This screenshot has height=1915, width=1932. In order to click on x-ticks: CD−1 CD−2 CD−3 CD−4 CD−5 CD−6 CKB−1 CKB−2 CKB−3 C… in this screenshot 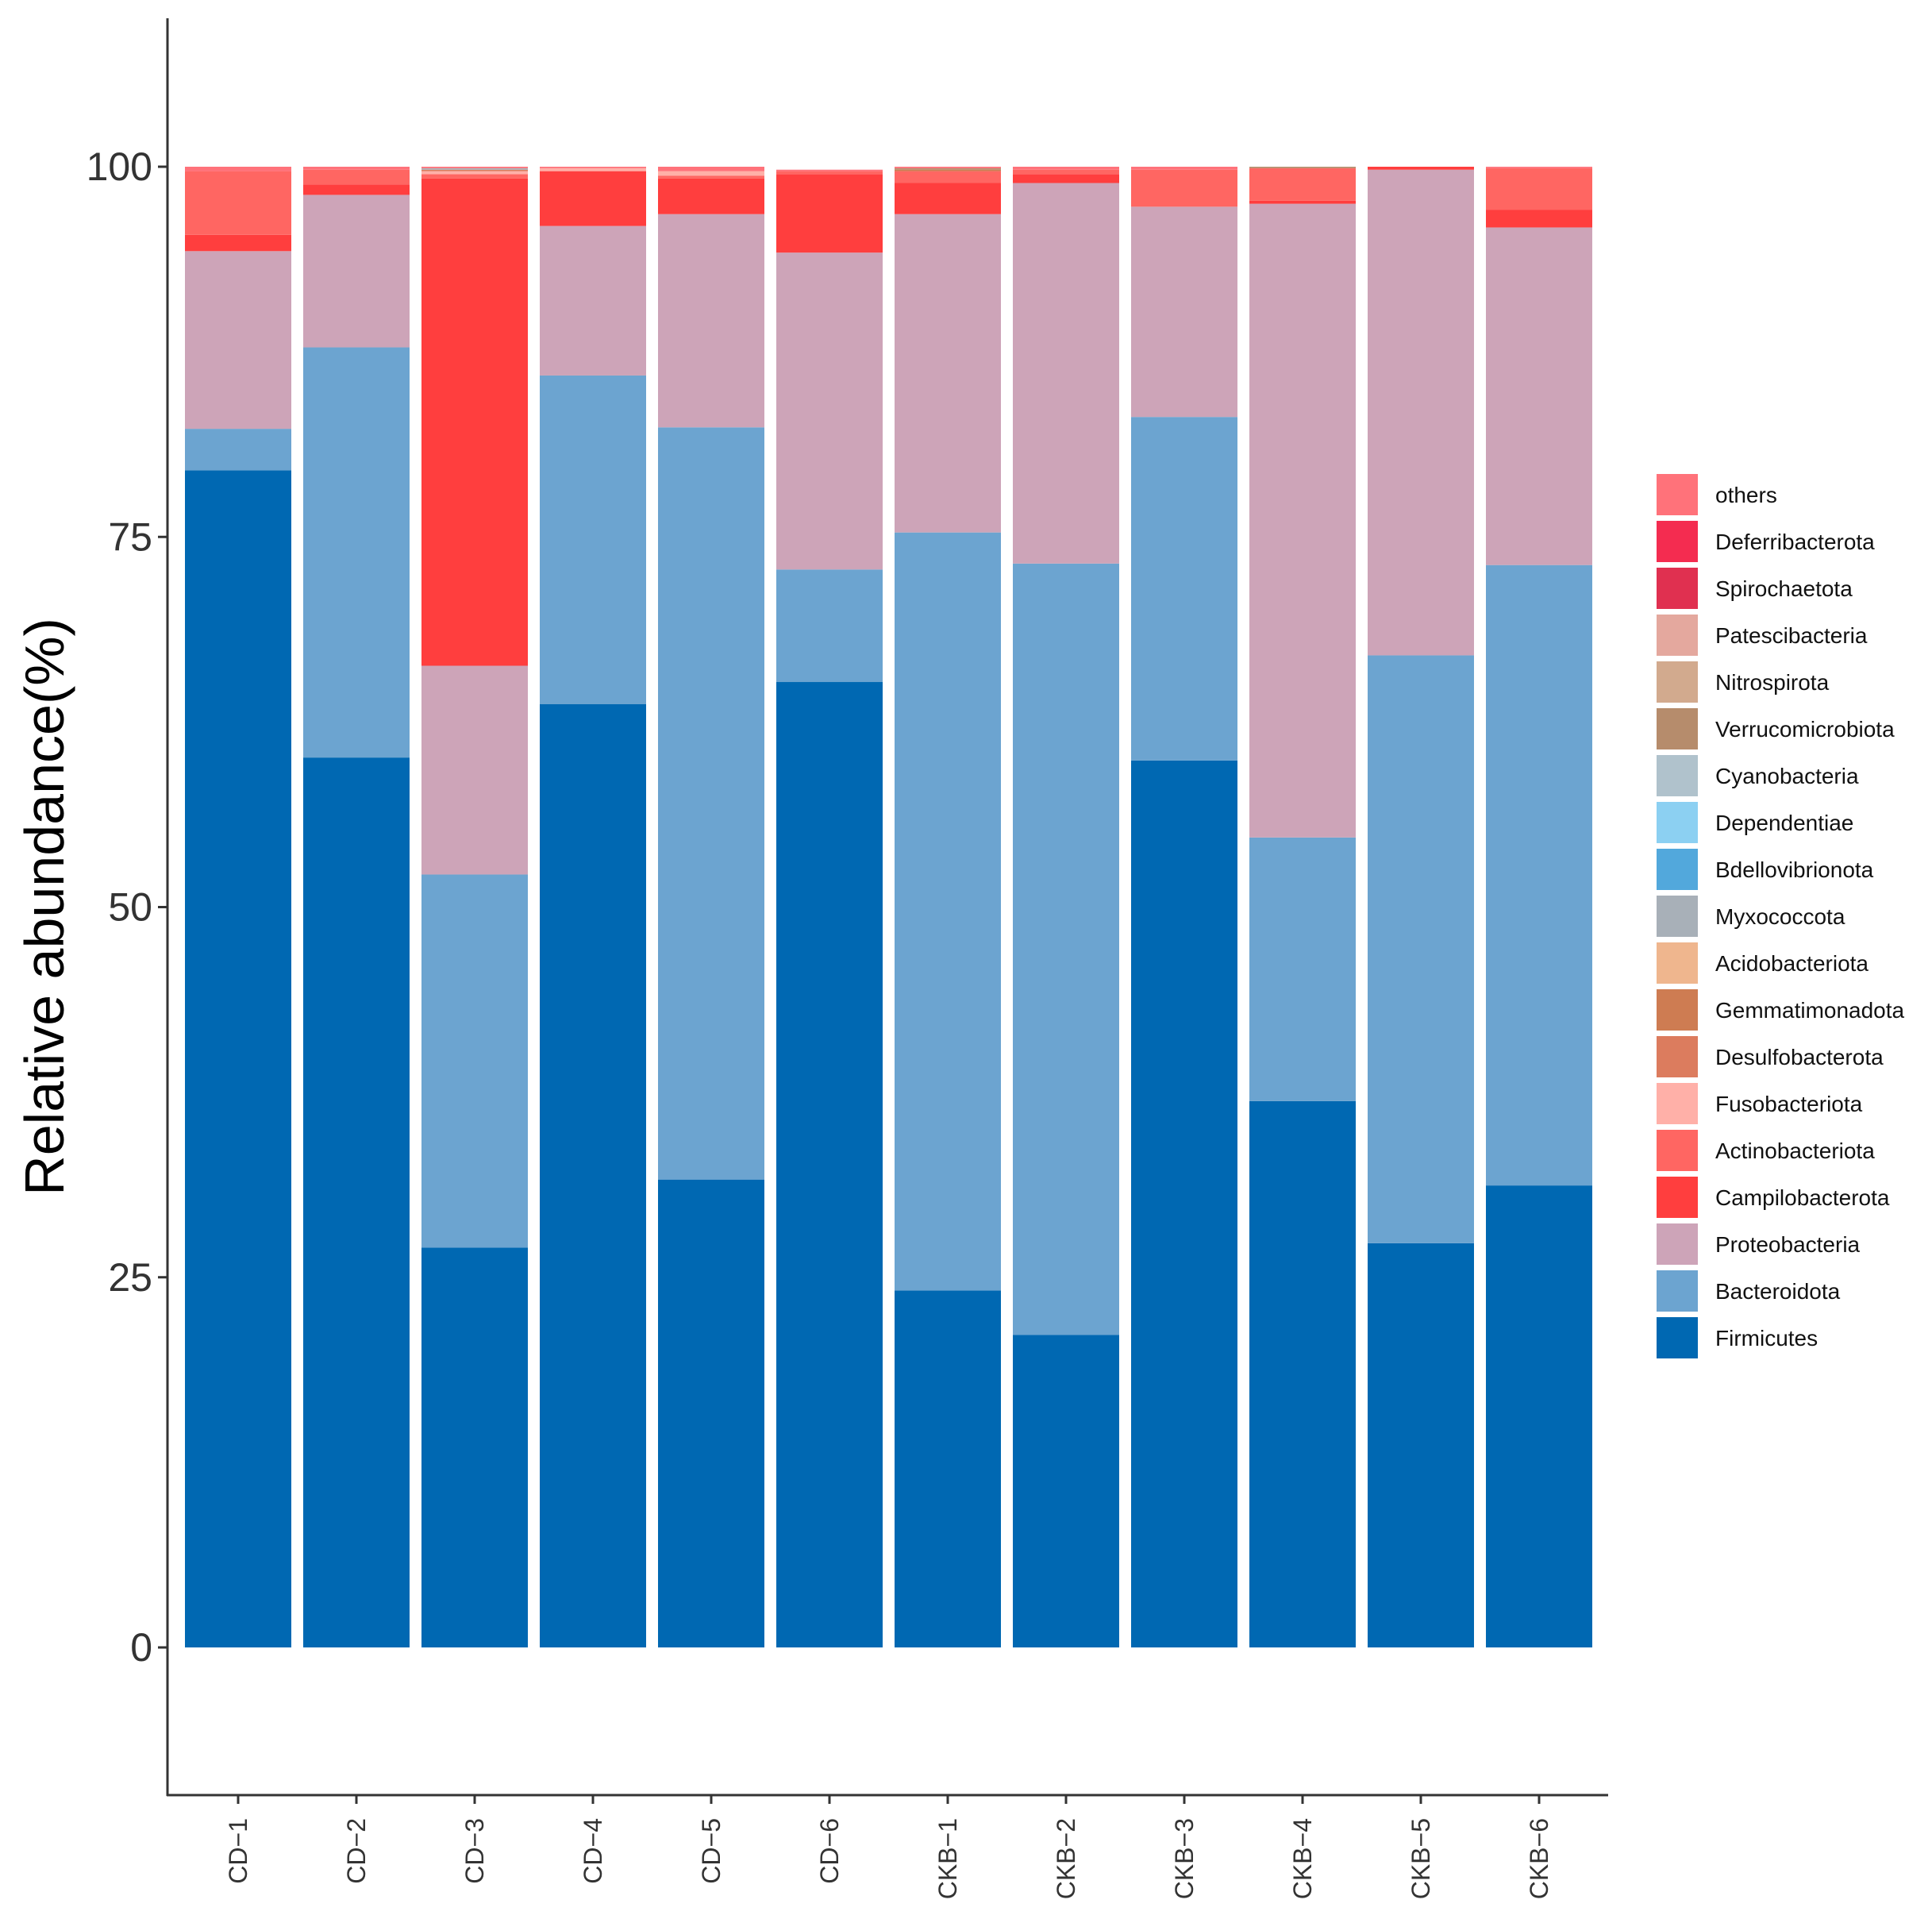, I will do `click(888, 1847)`.